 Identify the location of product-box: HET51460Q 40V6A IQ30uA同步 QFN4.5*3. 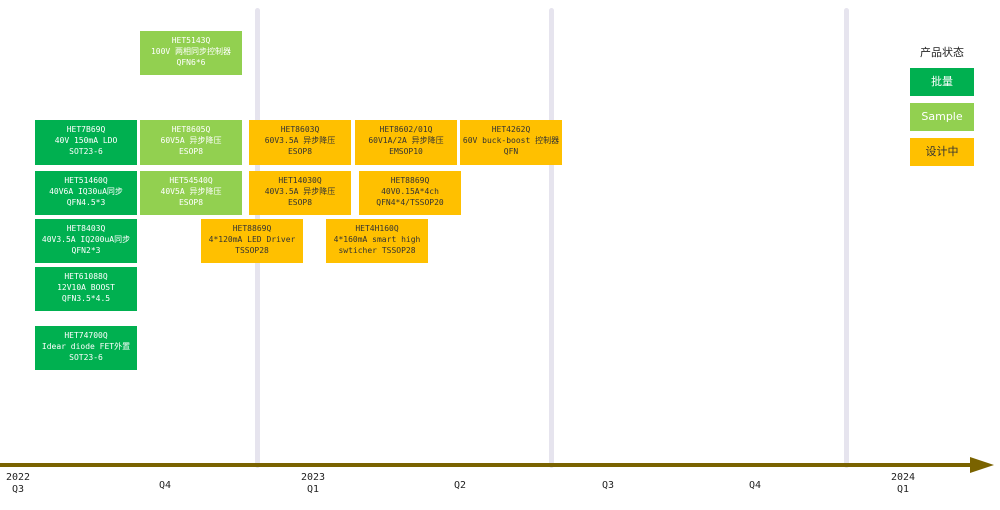
(86, 193).